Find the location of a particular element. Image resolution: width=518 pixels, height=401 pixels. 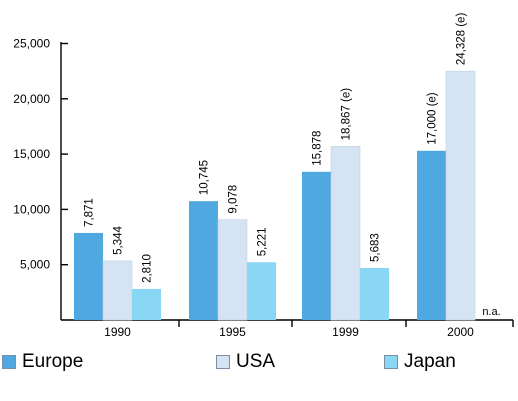

bar-europe-1995 is located at coordinates (203, 260).